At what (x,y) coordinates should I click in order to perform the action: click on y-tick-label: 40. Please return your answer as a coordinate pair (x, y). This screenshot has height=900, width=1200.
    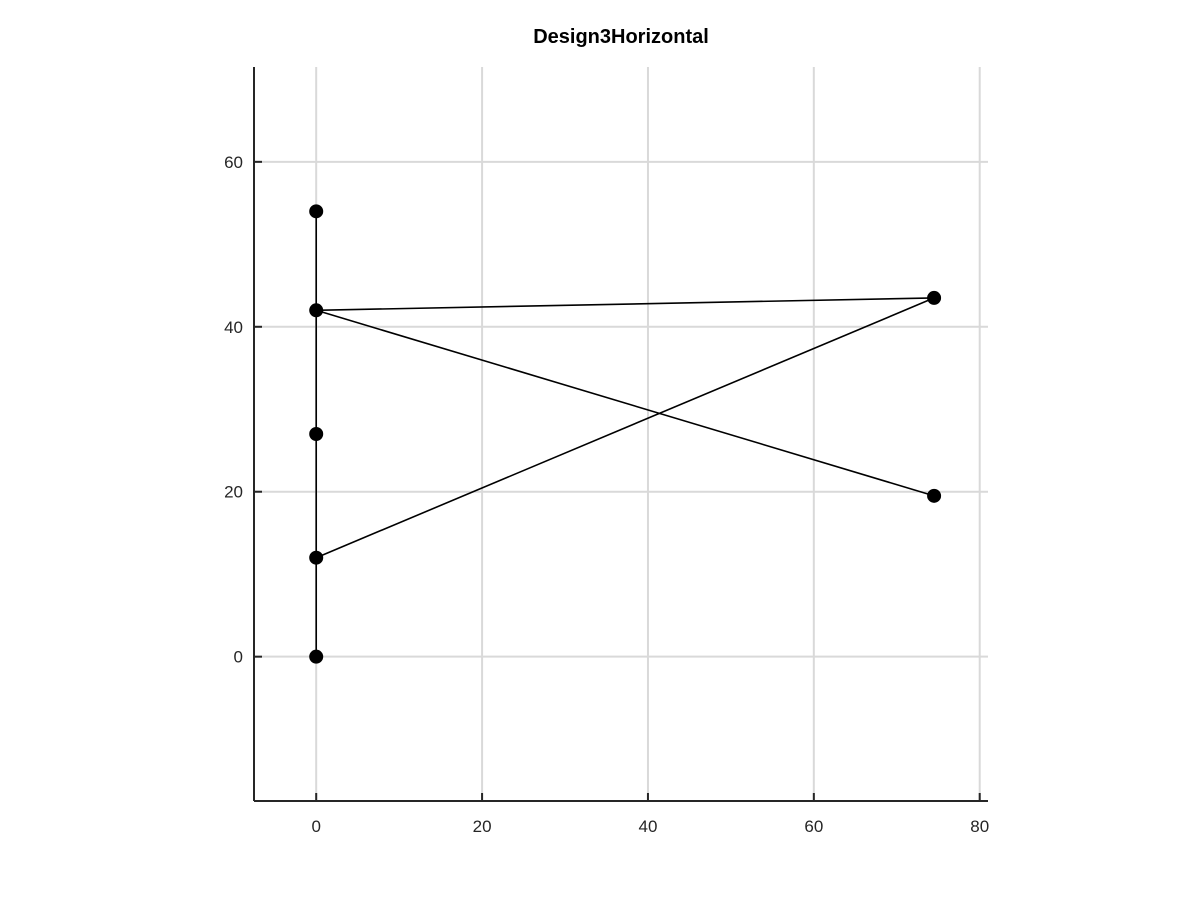
    Looking at the image, I should click on (233, 327).